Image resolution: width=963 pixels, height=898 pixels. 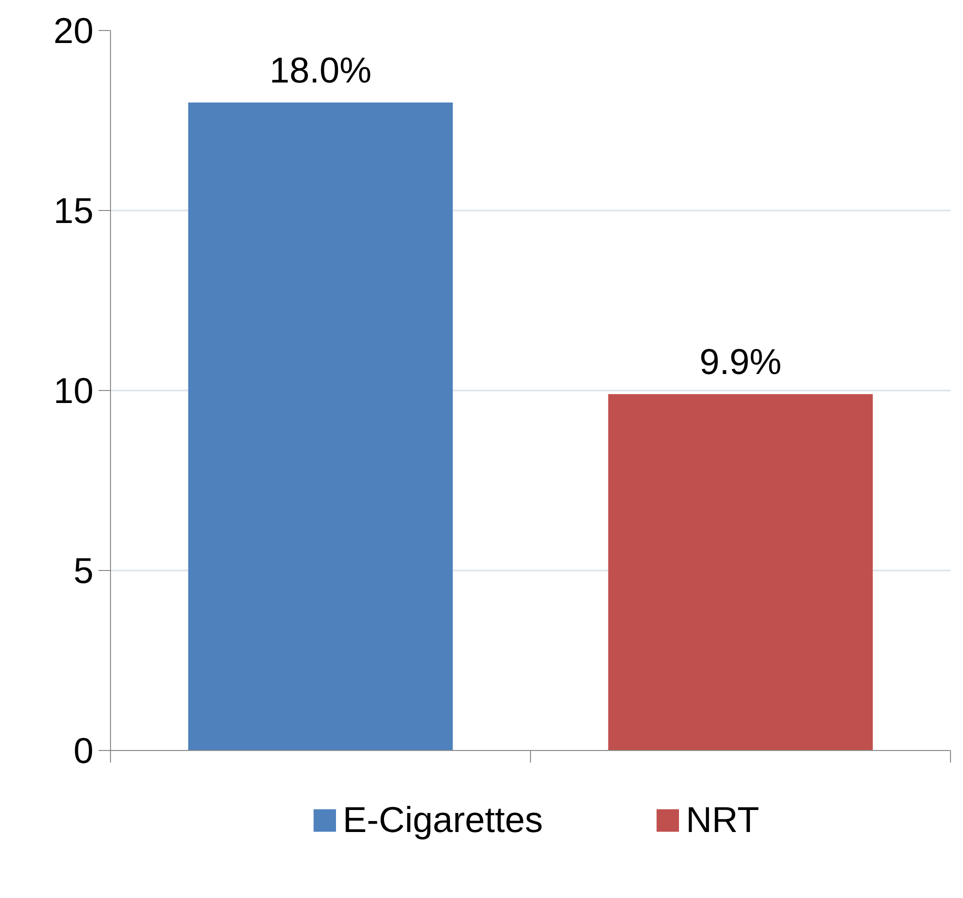 What do you see at coordinates (73, 390) in the screenshot?
I see `y-tick-label: 10` at bounding box center [73, 390].